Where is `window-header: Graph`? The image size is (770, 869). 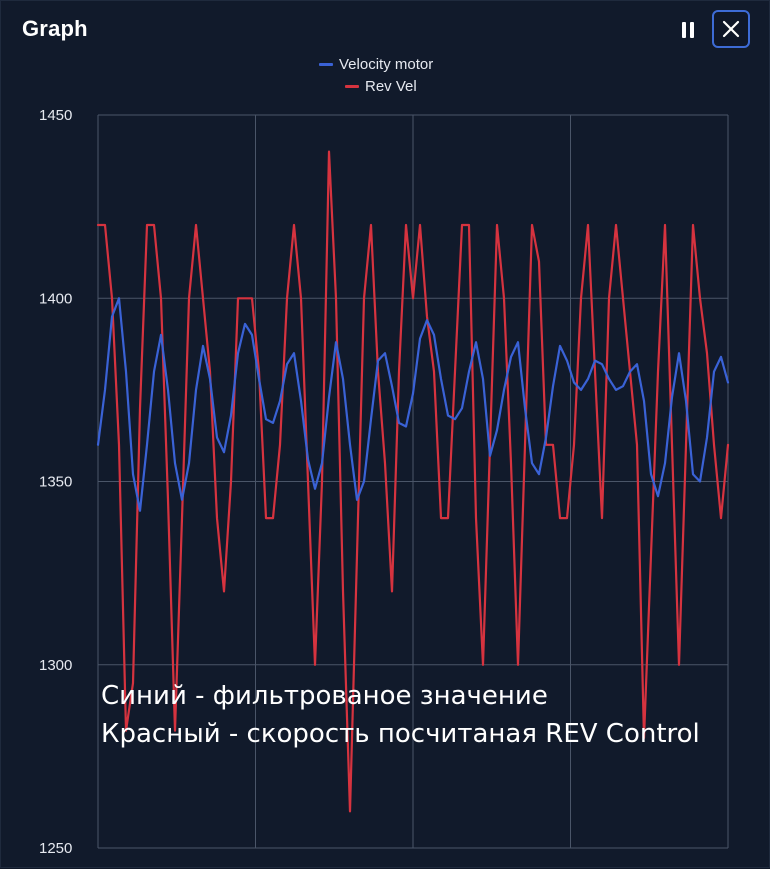 window-header: Graph is located at coordinates (385, 30).